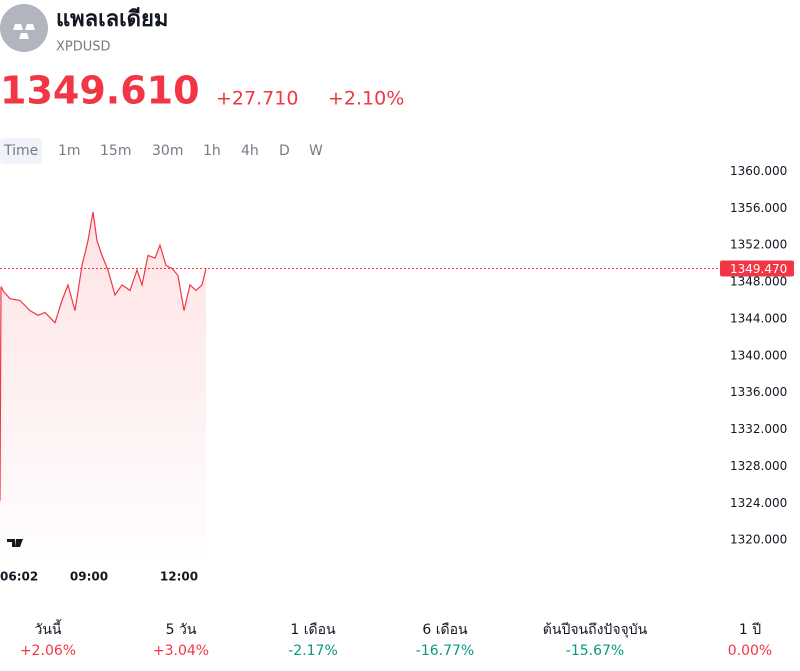  Describe the element at coordinates (758, 503) in the screenshot. I see `y-tick-label: 1324.000` at that location.